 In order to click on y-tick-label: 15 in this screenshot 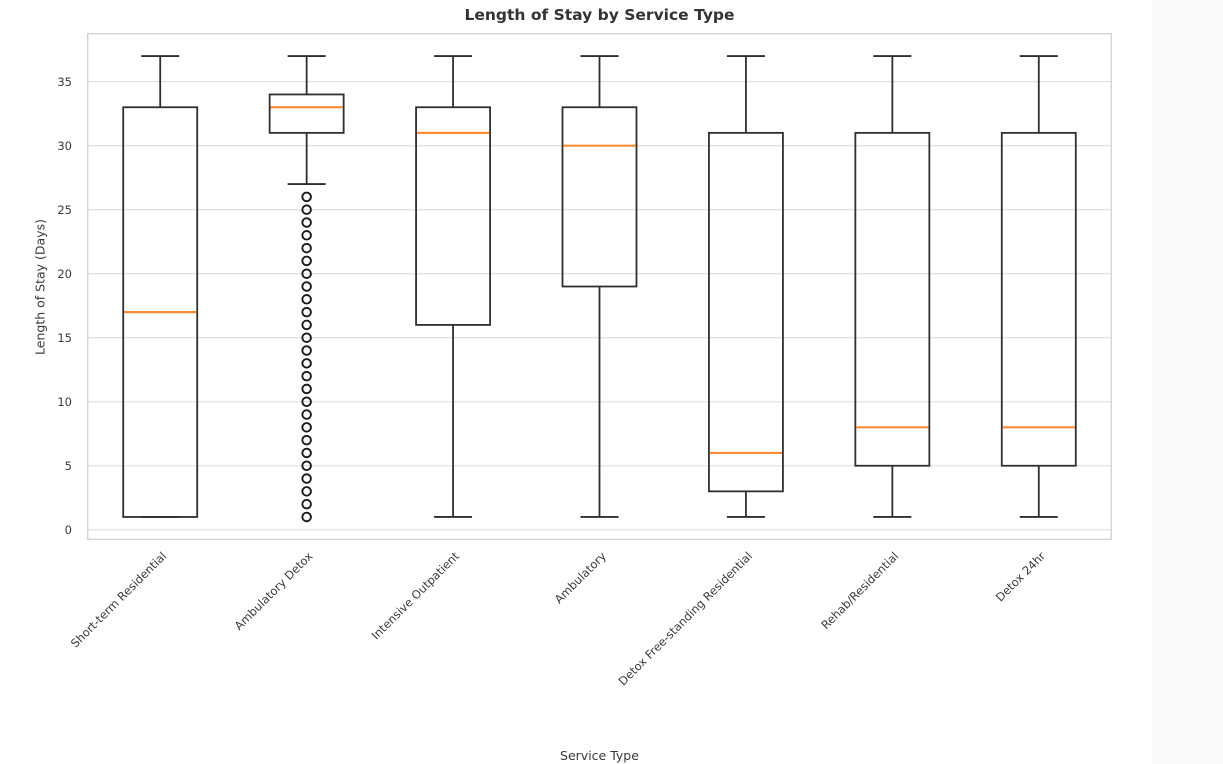, I will do `click(64, 337)`.